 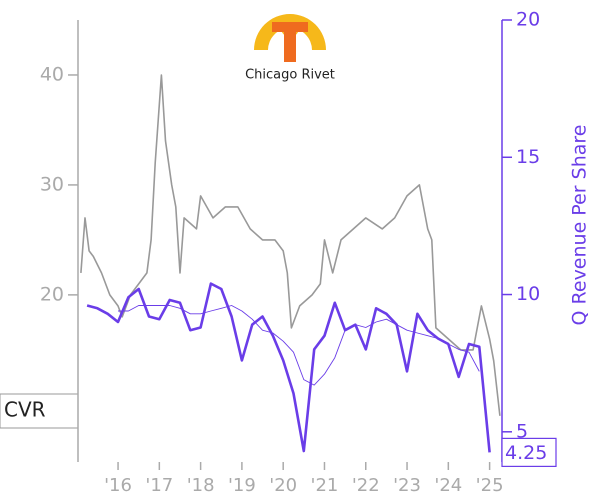 What do you see at coordinates (366, 485) in the screenshot?
I see `x-tick-label: '22` at bounding box center [366, 485].